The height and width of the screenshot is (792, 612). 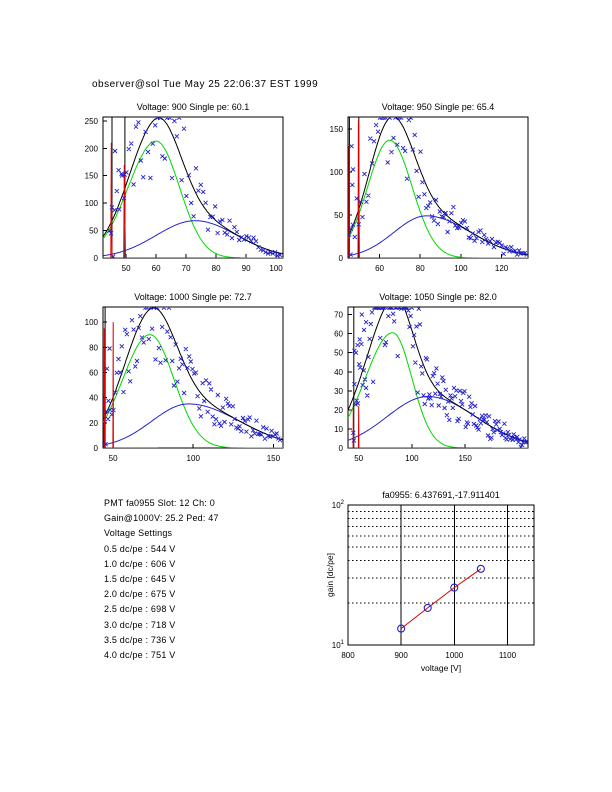 What do you see at coordinates (348, 655) in the screenshot?
I see `svg-text: 800` at bounding box center [348, 655].